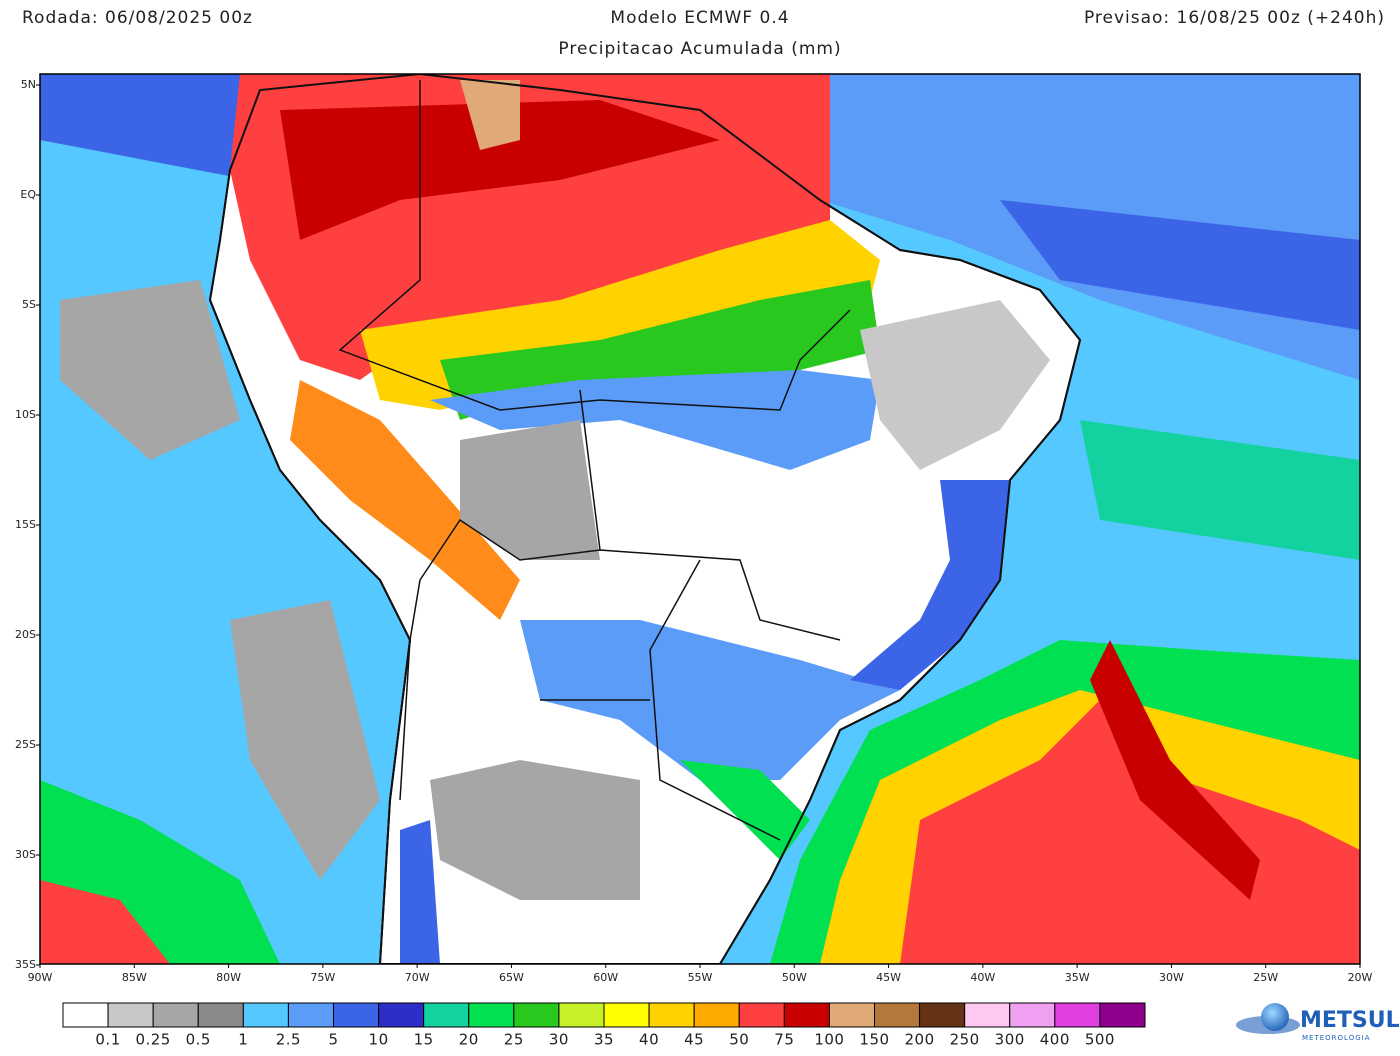 This screenshot has height=1056, width=1400. What do you see at coordinates (137, 18) in the screenshot?
I see `run-label: Rodada: 06/08/2025 00z` at bounding box center [137, 18].